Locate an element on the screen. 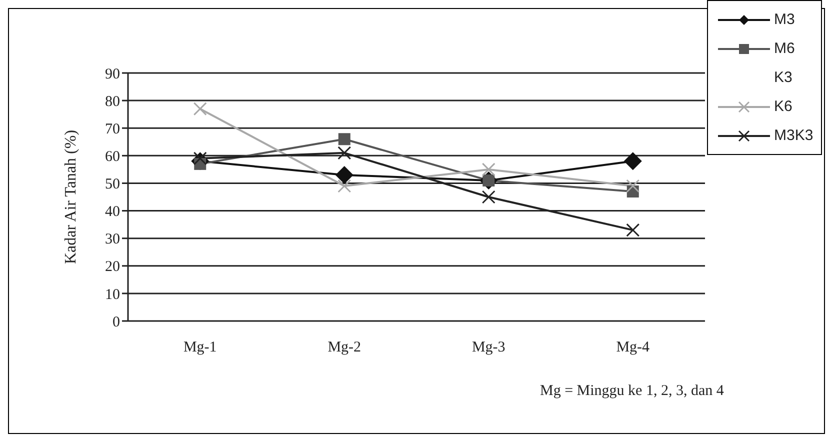 This screenshot has height=441, width=832. y-tick-label: 90 is located at coordinates (112, 74).